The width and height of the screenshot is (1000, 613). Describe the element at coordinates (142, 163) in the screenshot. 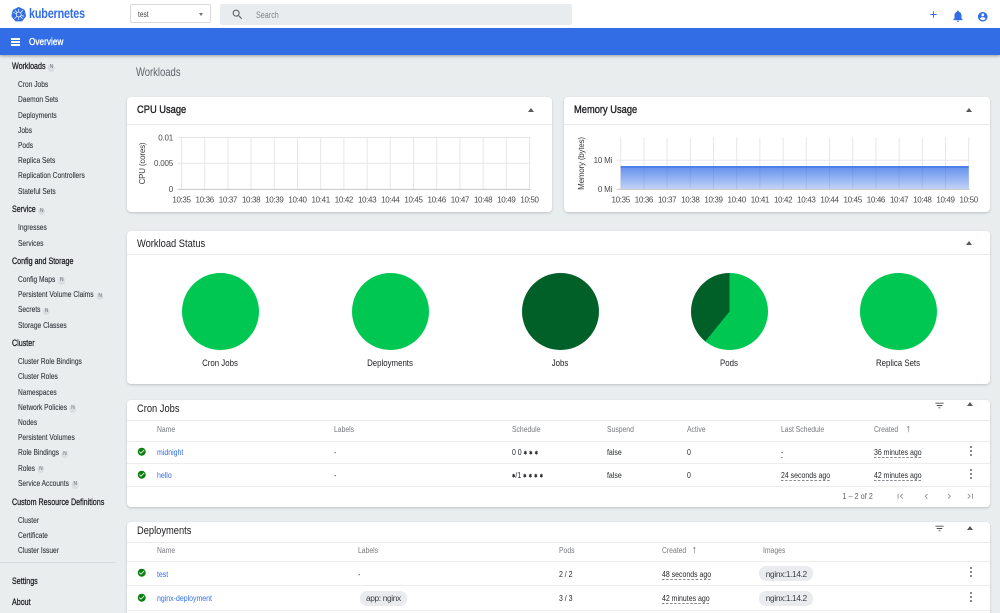

I see `svg-text: CPU (cores)` at that location.